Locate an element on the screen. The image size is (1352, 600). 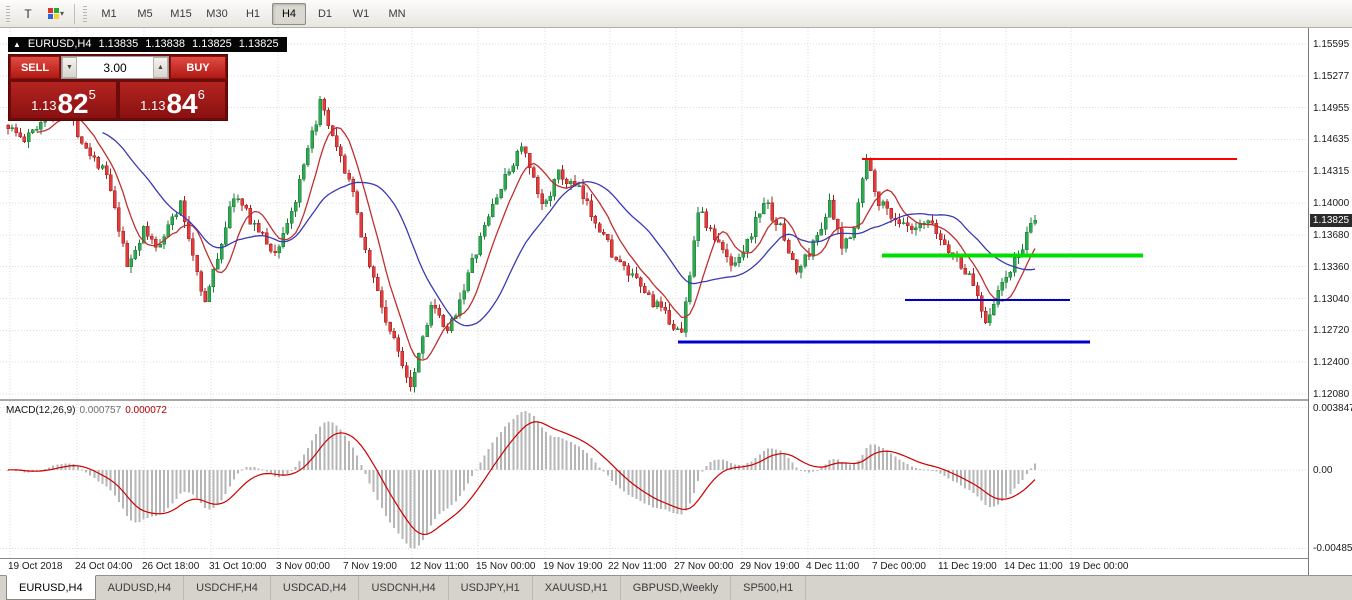
sell-button: SELL is located at coordinates (35, 67).